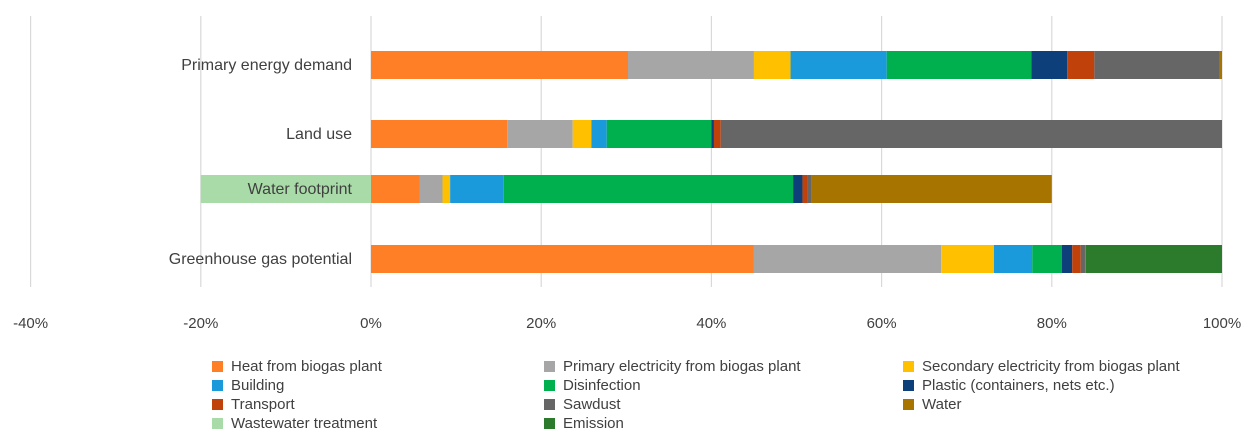  I want to click on category-label: Primary energy demand, so click(266, 65).